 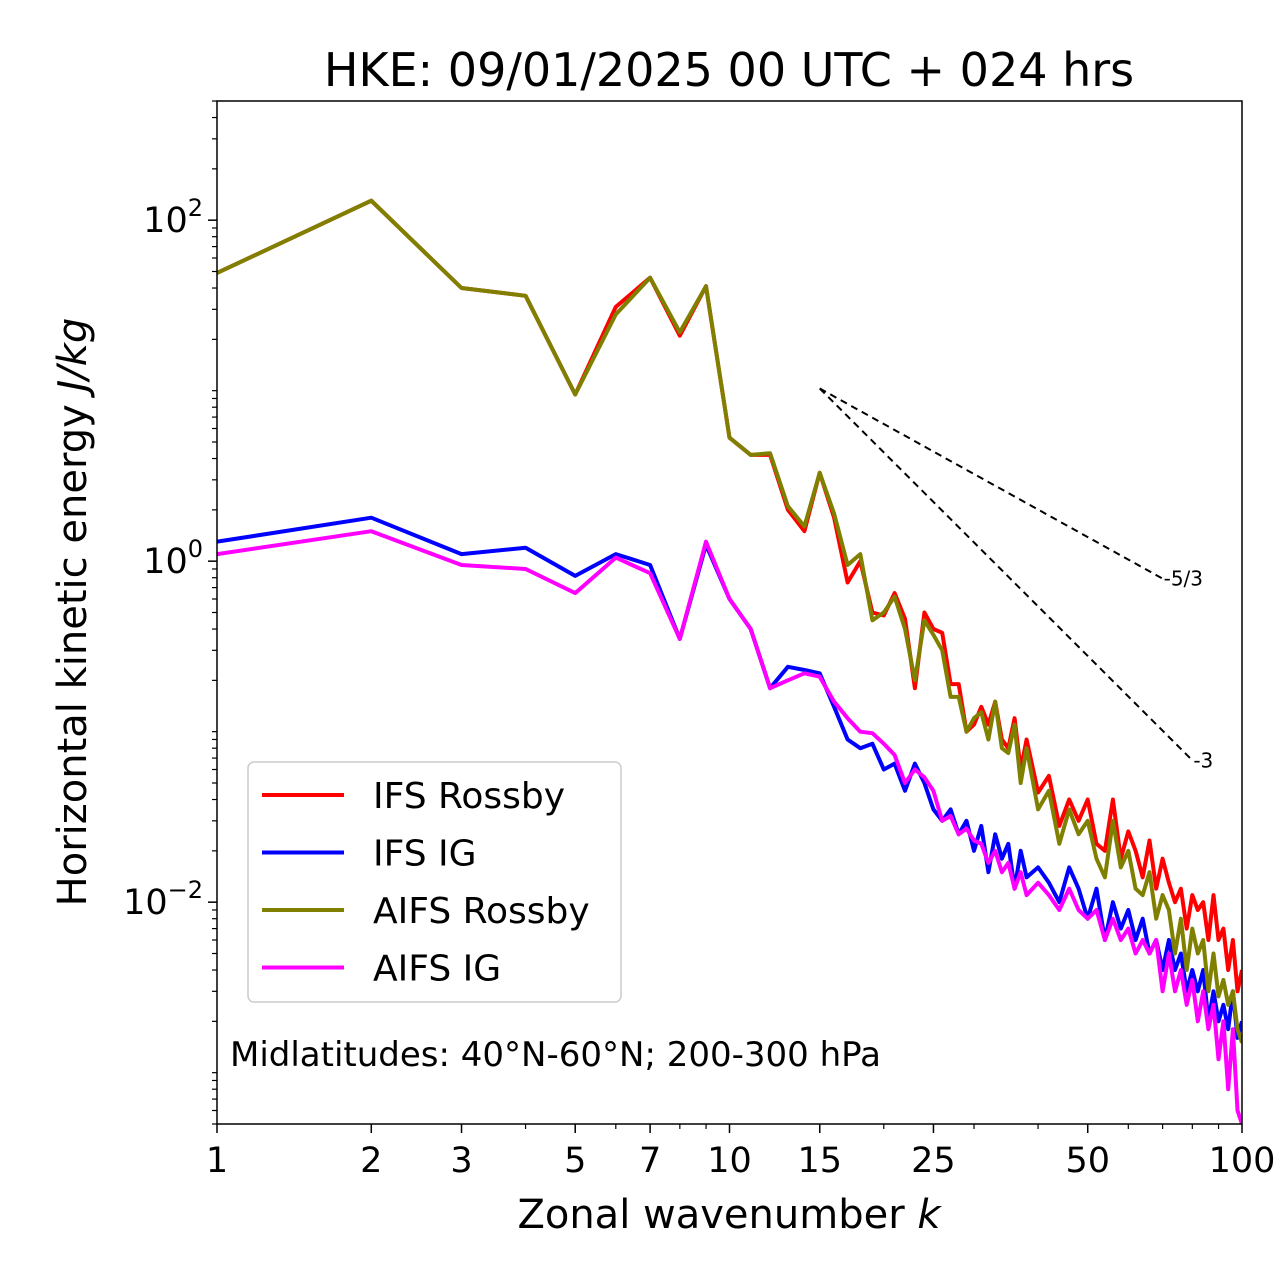 I want to click on x-tick-label: 2, so click(x=371, y=1161).